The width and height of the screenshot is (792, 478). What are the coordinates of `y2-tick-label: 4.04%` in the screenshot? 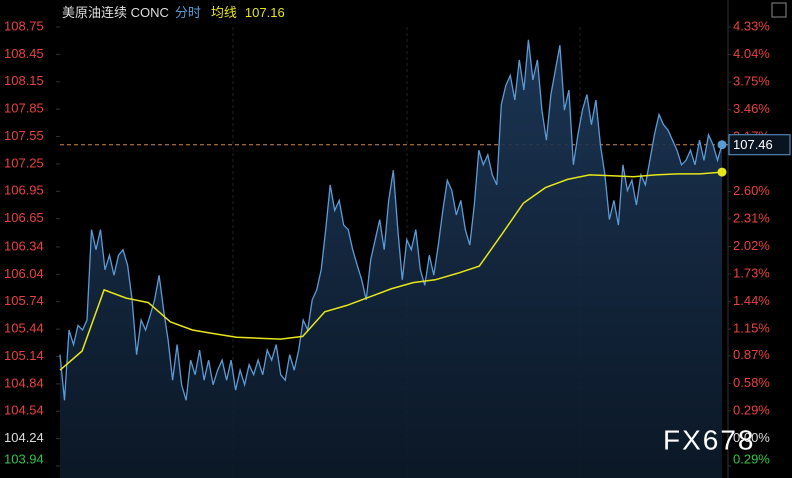 It's located at (751, 53).